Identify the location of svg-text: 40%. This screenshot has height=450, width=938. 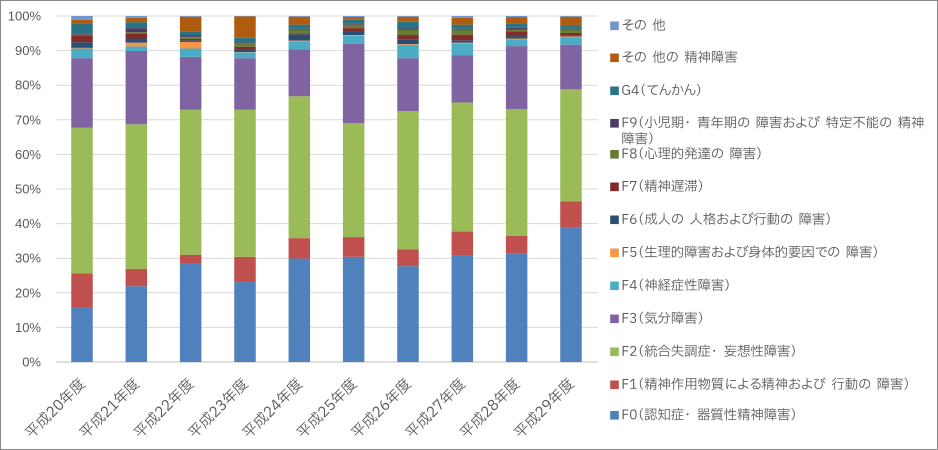
(28, 223).